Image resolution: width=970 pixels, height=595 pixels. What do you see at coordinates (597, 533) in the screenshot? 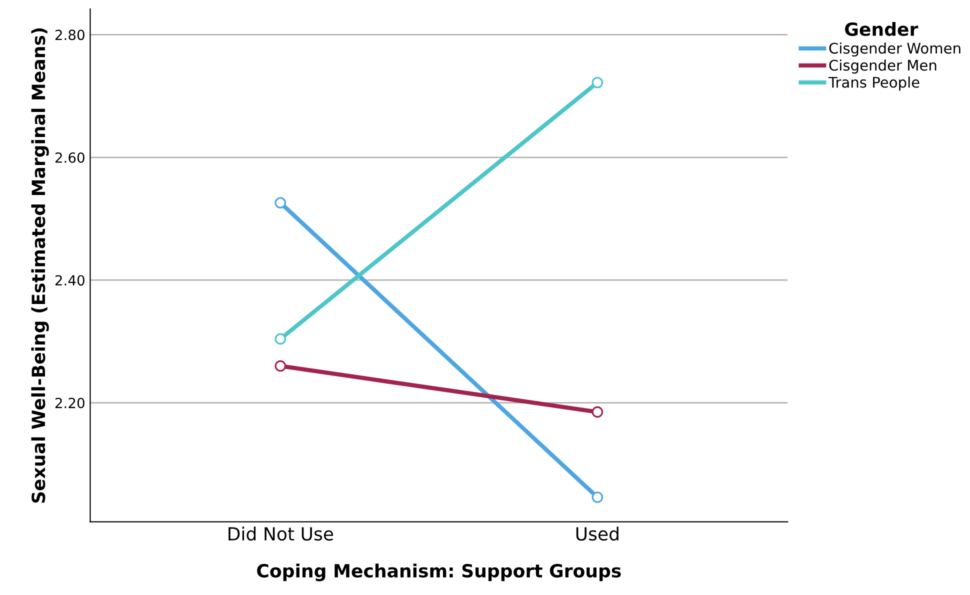
I see `x-tick-label: Used` at bounding box center [597, 533].